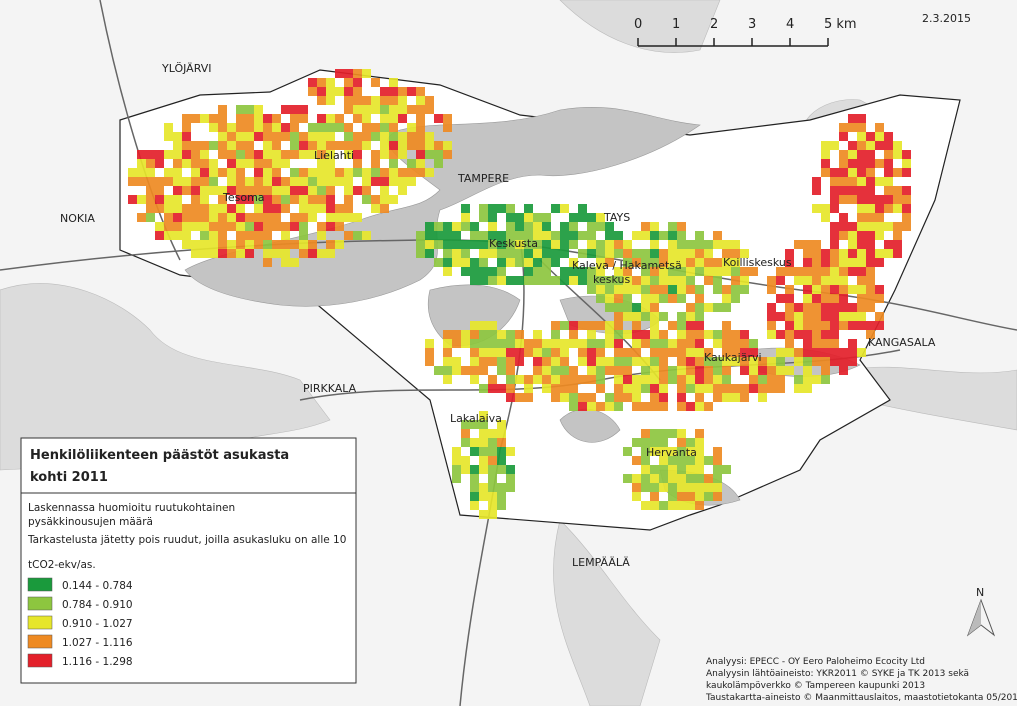  Describe the element at coordinates (611, 279) in the screenshot. I see `place-label: keskus` at that location.